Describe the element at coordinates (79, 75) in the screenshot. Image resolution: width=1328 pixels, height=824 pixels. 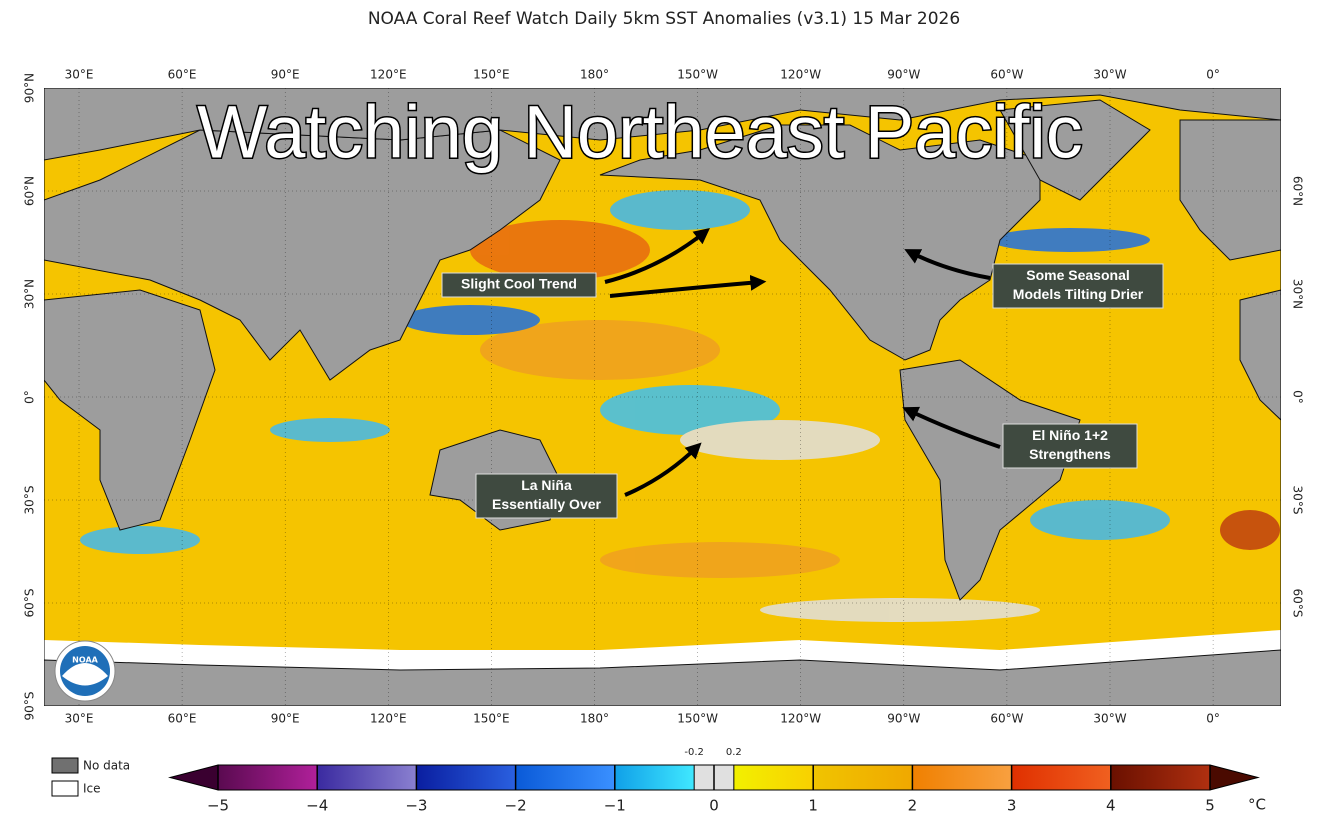
I see `lon-label-top: 30°E` at that location.